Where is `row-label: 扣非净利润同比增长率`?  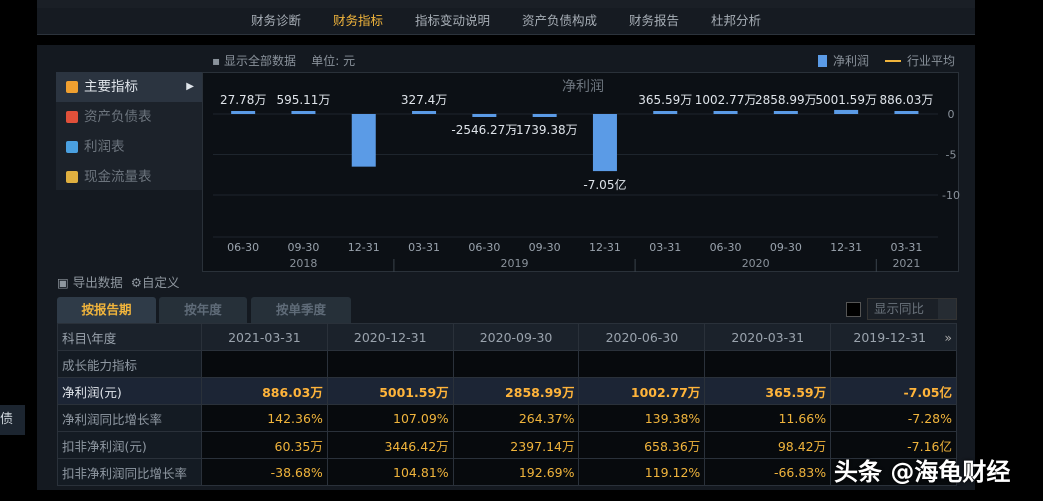
row-label: 扣非净利润同比增长率 is located at coordinates (129, 472).